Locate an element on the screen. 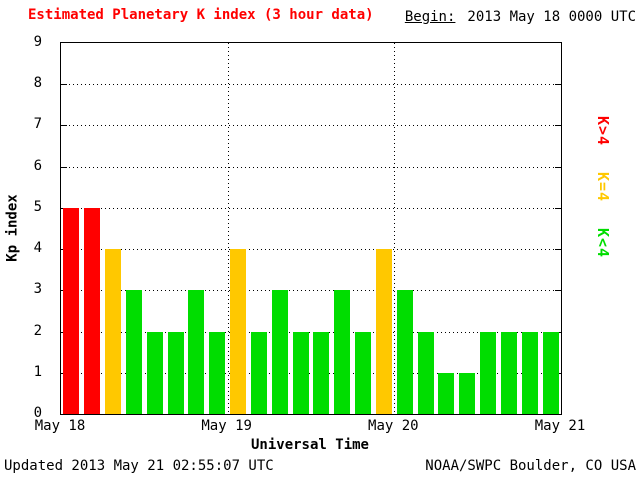  y-axis-ticks: 0 1 2 3 4 5 6 7 8 9 is located at coordinates (26, 227).